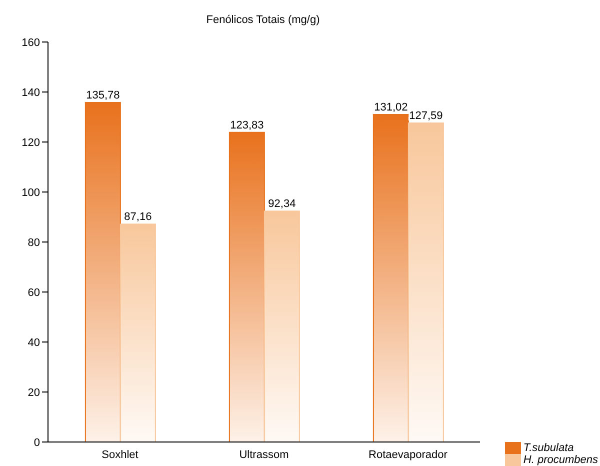  What do you see at coordinates (34, 292) in the screenshot?
I see `y-tick-label: 60` at bounding box center [34, 292].